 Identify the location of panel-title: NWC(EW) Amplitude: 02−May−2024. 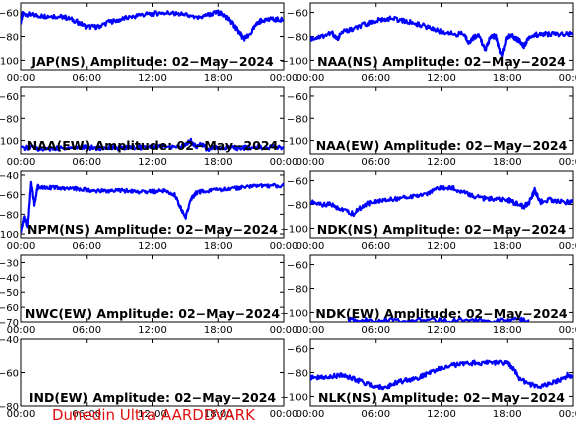
(152, 313).